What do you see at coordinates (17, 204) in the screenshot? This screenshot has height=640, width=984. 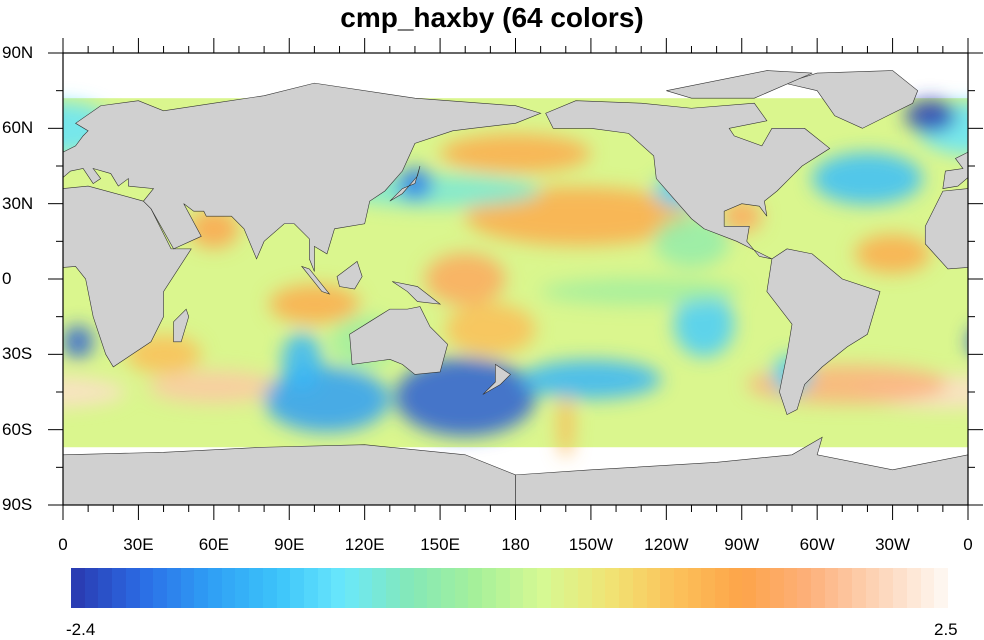 I see `y-tick-label: 30N` at bounding box center [17, 204].